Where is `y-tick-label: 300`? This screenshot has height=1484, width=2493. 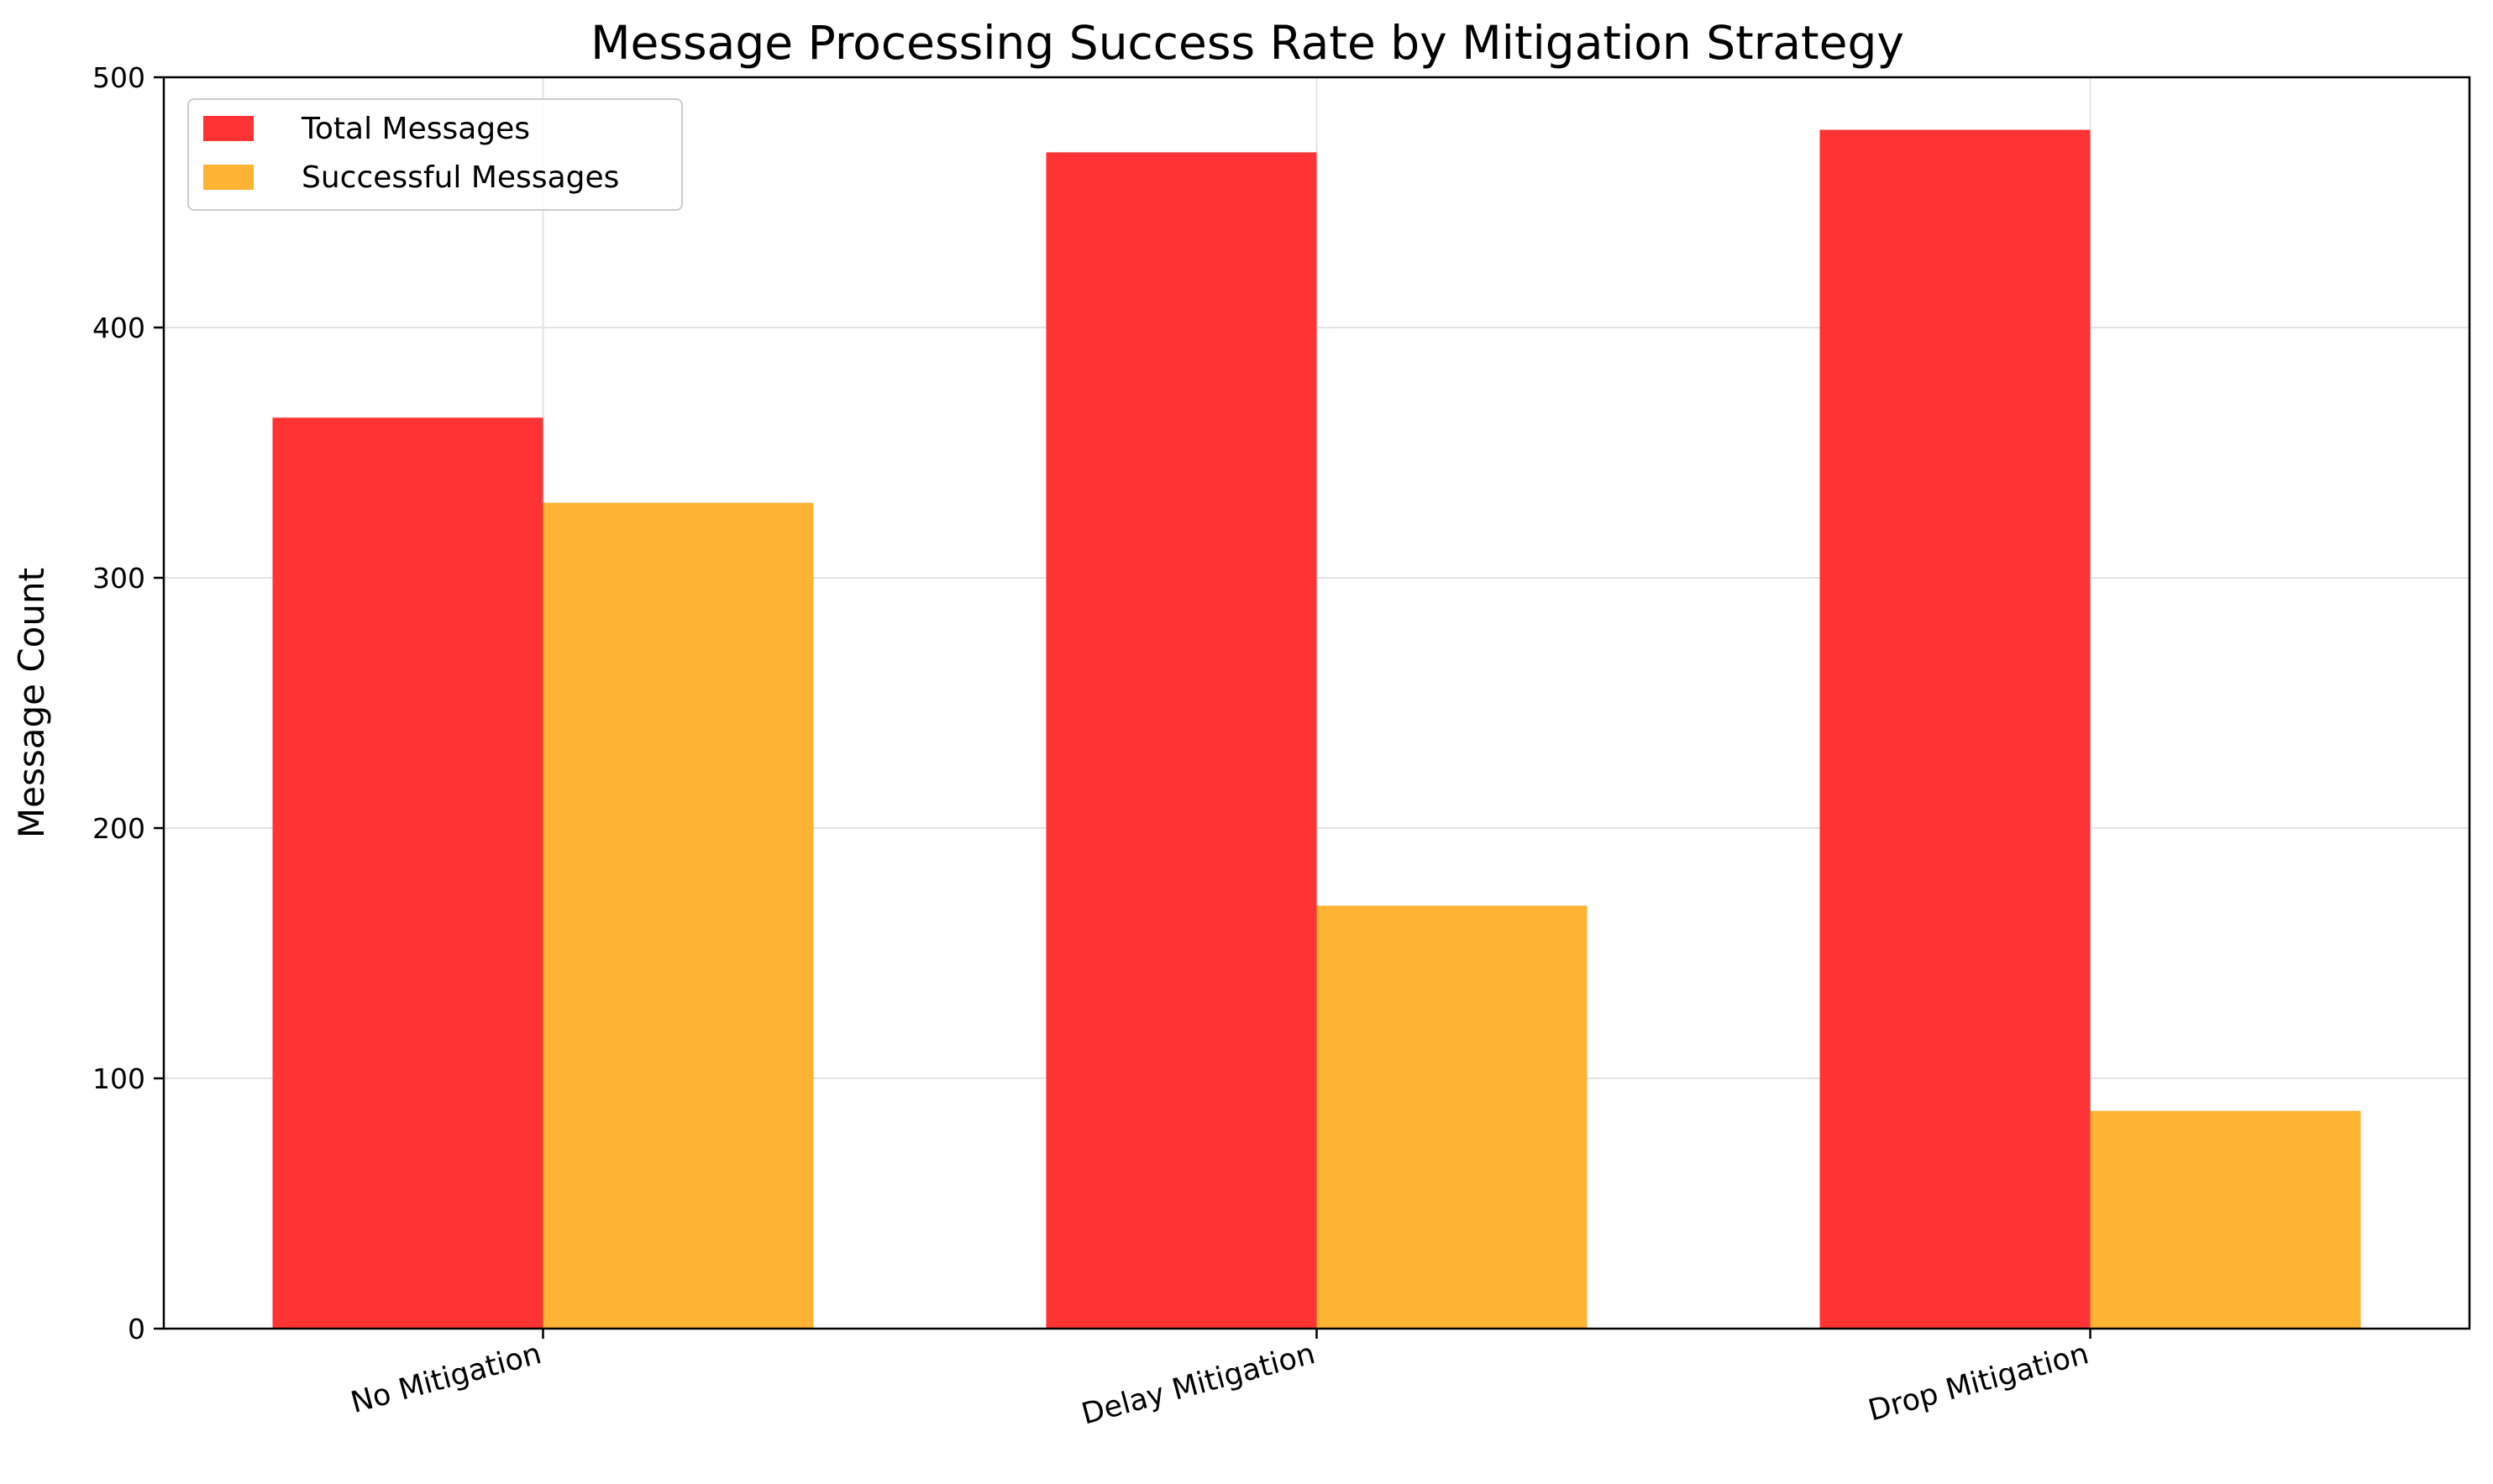 y-tick-label: 300 is located at coordinates (118, 579).